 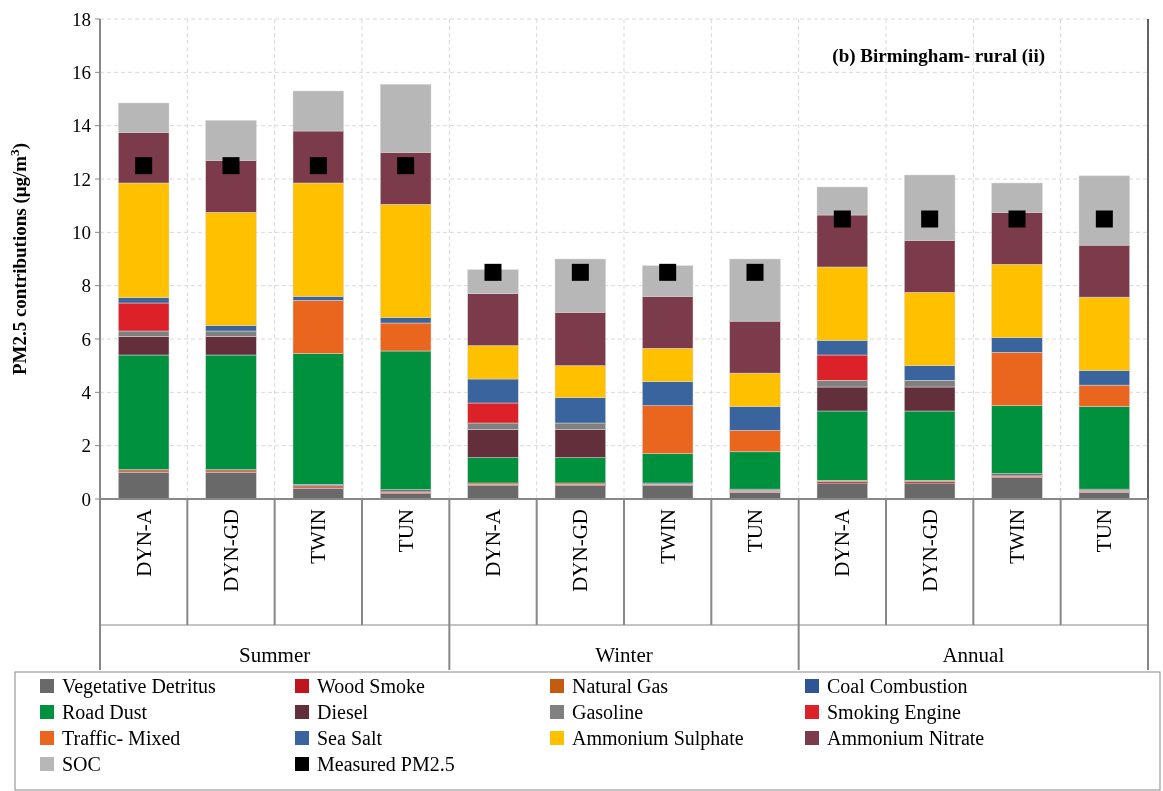 What do you see at coordinates (658, 738) in the screenshot?
I see `legend-label: Ammonium Sulphate` at bounding box center [658, 738].